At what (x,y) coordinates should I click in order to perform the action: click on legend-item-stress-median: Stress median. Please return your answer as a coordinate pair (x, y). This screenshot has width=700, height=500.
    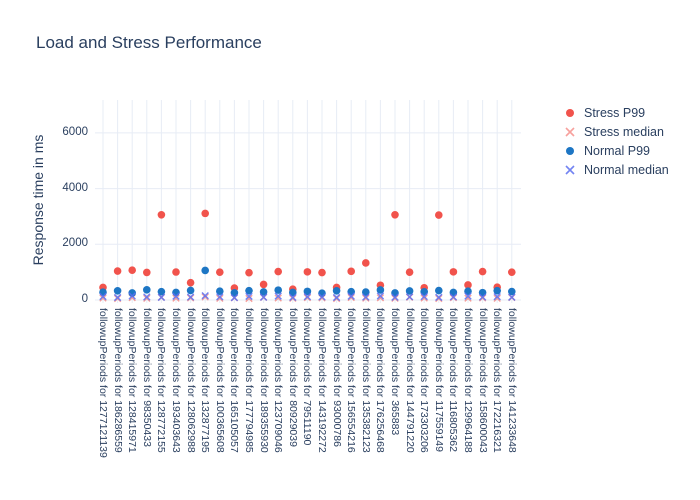
    Looking at the image, I should click on (616, 131).